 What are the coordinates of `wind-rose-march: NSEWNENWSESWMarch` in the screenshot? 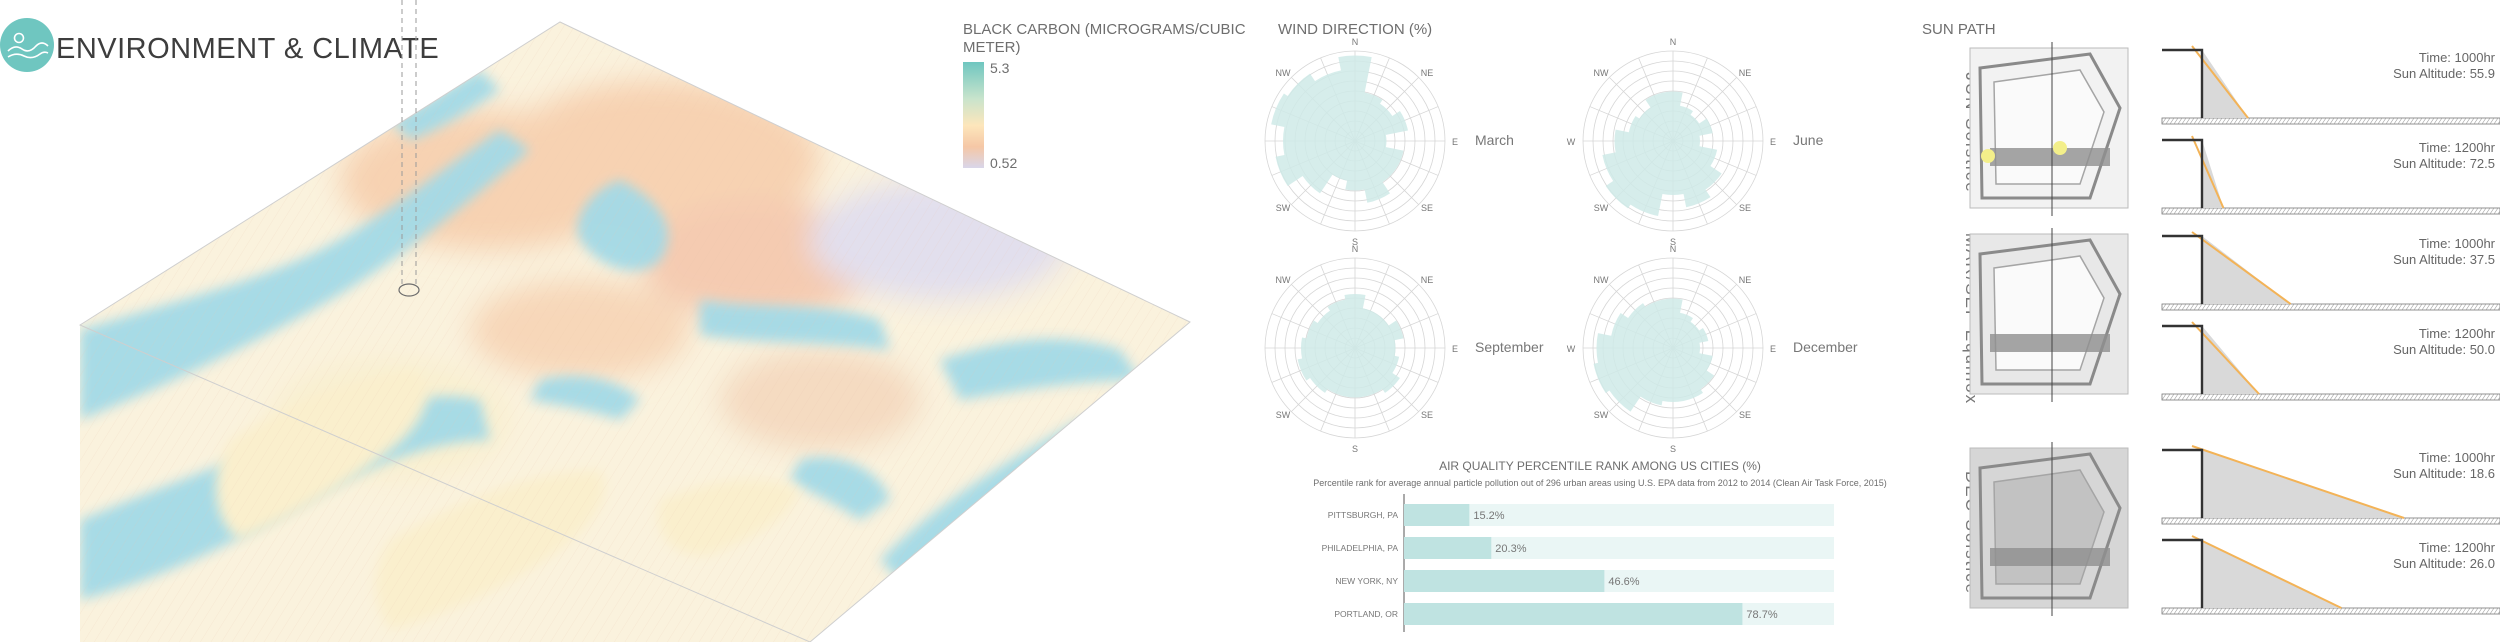 It's located at (1389, 142).